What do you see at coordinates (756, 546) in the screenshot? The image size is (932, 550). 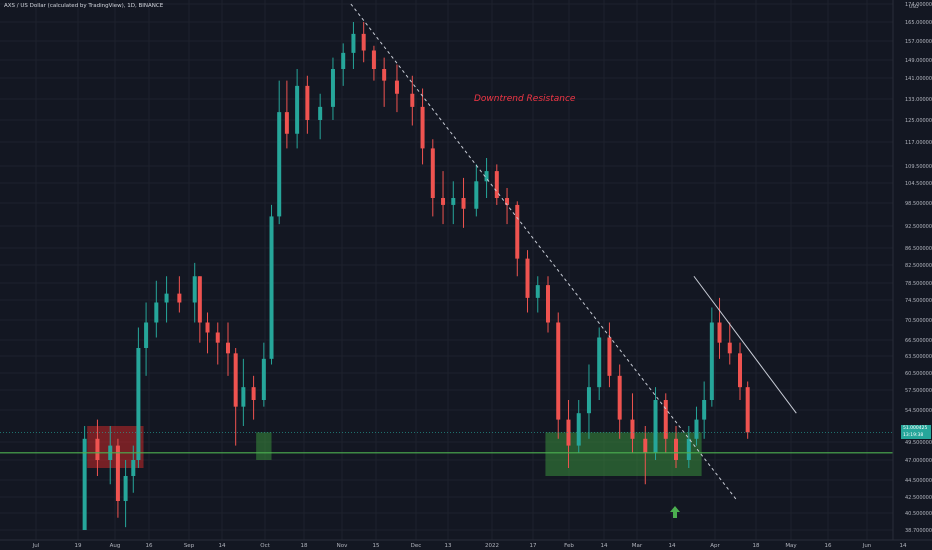 I see `time-tick-label: 18` at bounding box center [756, 546].